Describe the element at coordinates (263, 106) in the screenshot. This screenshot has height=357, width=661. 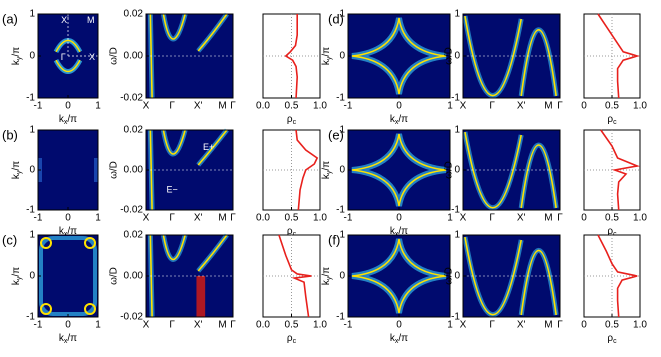
I see `x-tick-label: 0.0` at that location.